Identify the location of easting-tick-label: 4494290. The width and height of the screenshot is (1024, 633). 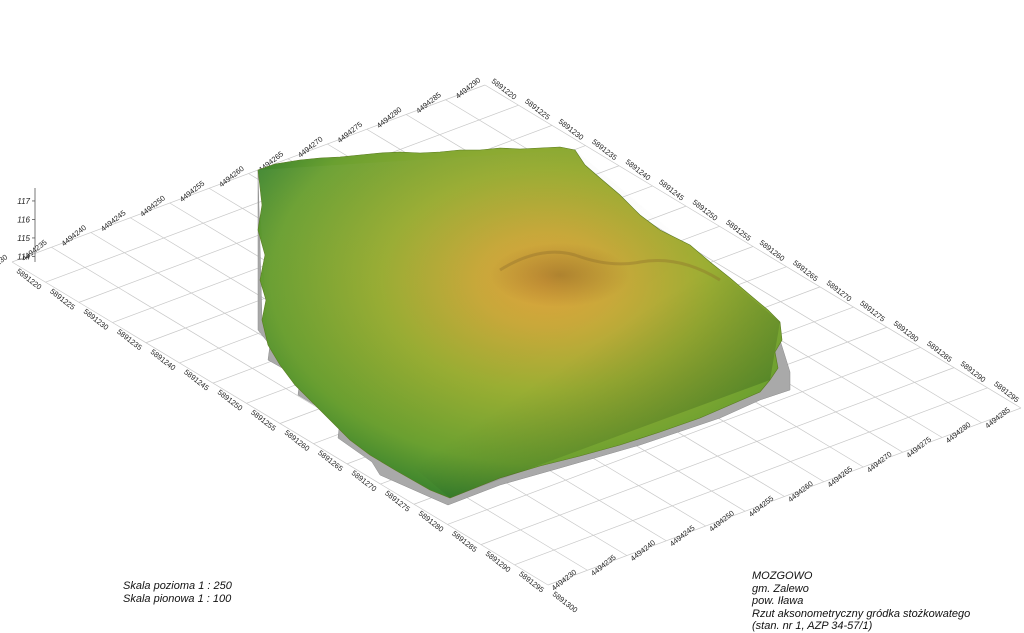
(468, 87).